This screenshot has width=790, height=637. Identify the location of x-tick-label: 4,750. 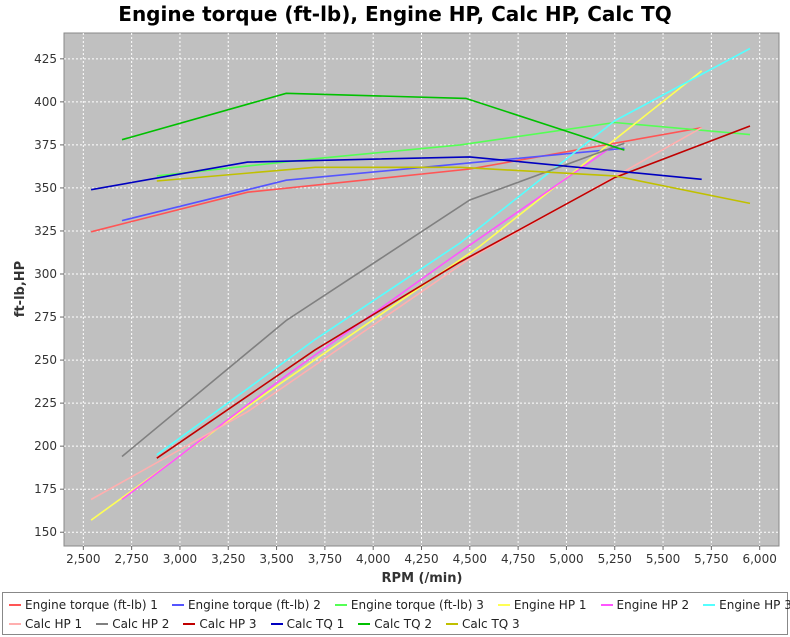
(518, 559).